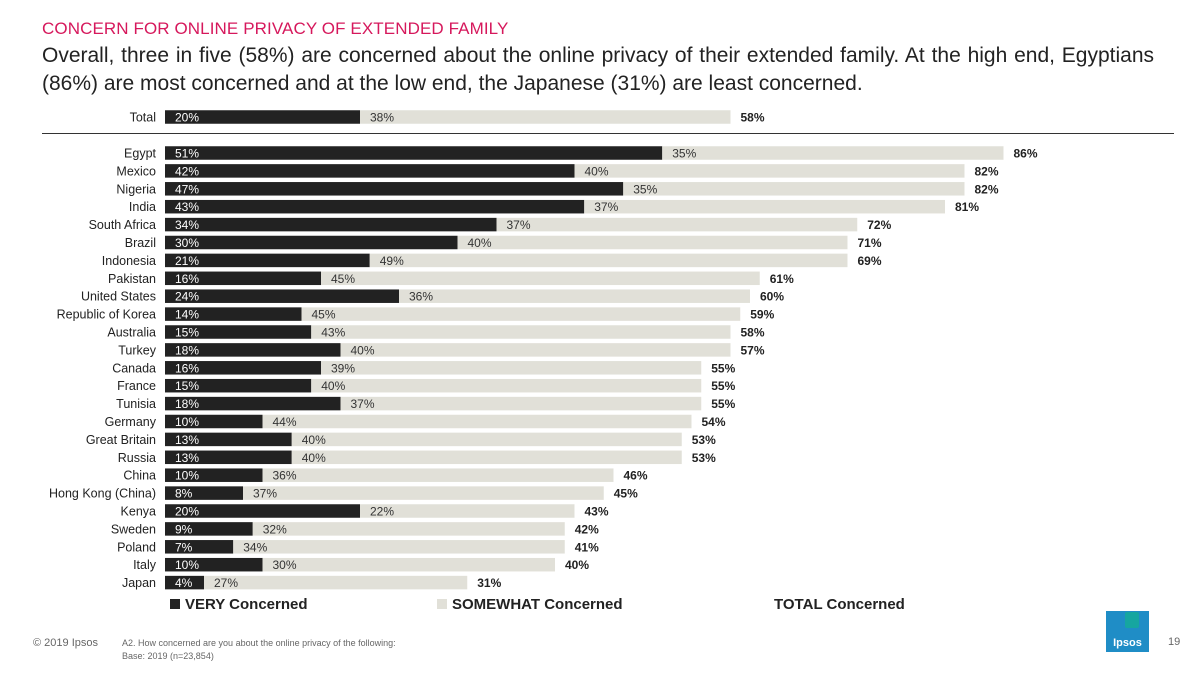 Image resolution: width=1200 pixels, height=675 pixels. Describe the element at coordinates (684, 154) in the screenshot. I see `row-0-somewhat-value: 35%` at that location.